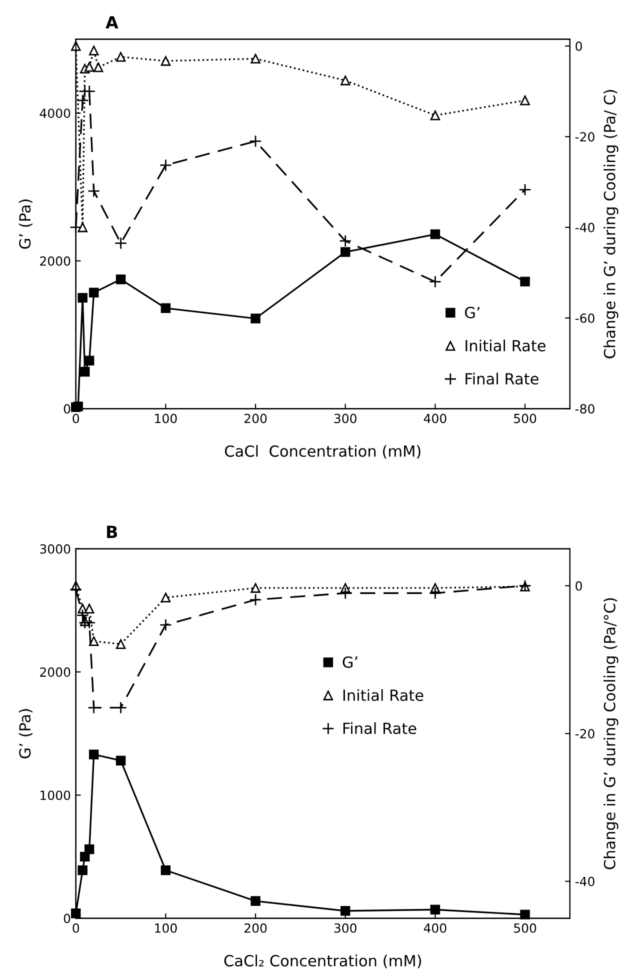 The width and height of the screenshot is (627, 980). What do you see at coordinates (584, 318) in the screenshot?
I see `y2-tick-label: -60` at bounding box center [584, 318].